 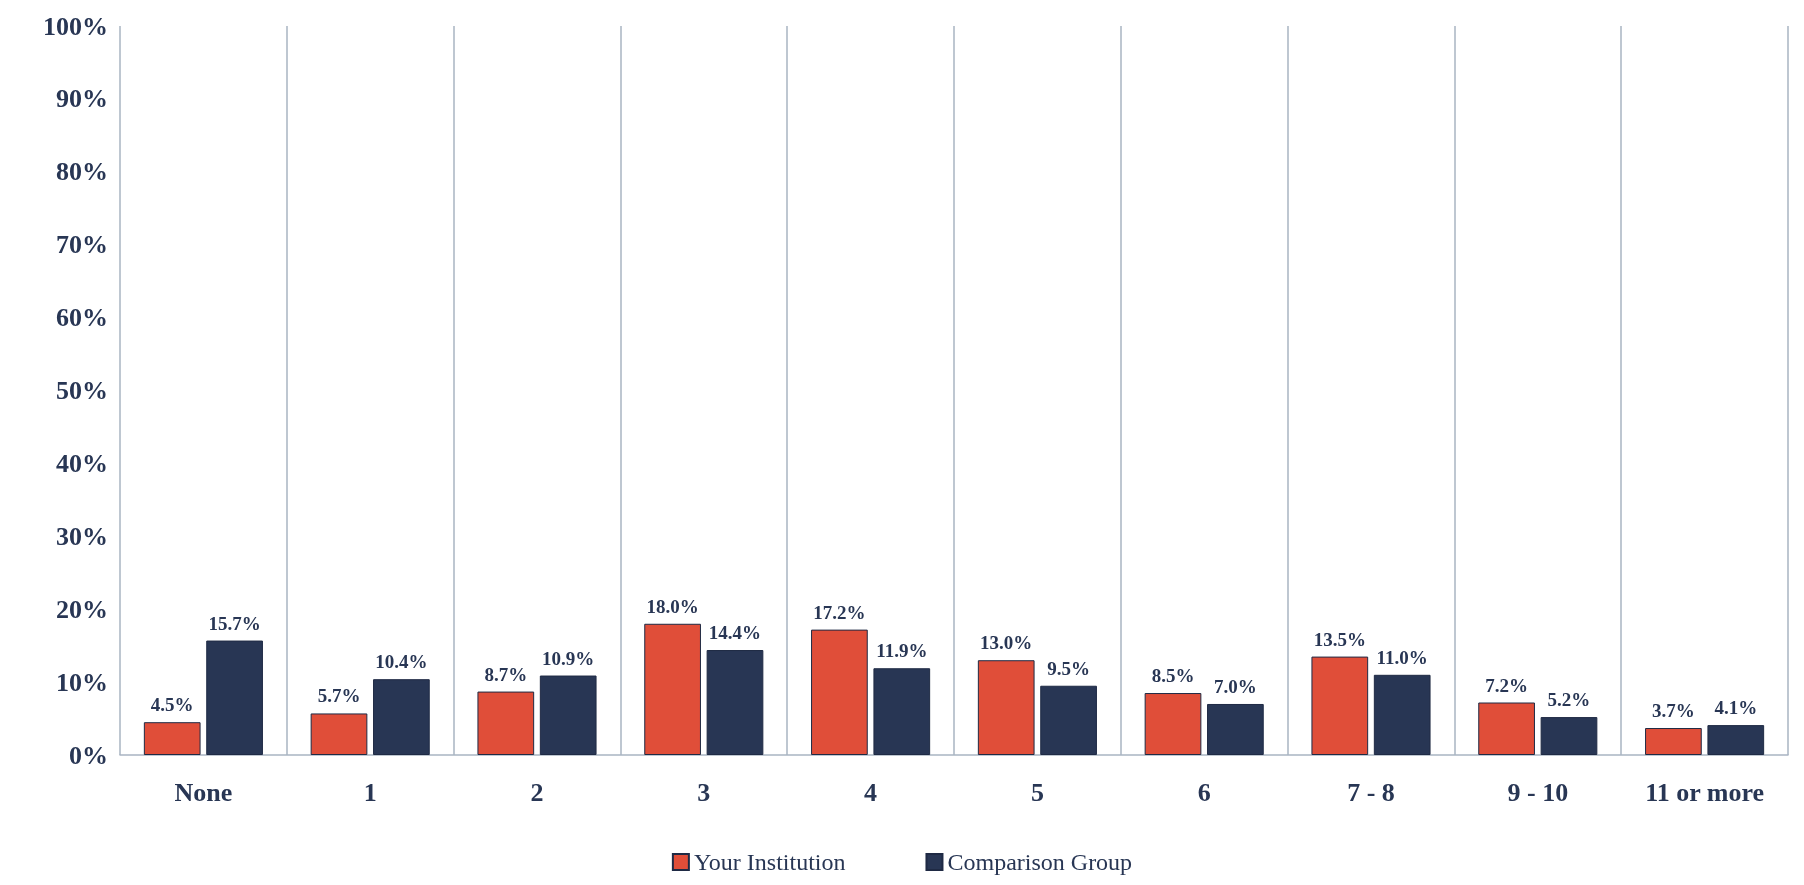 I want to click on y-tick-label: 80%, so click(x=82, y=172).